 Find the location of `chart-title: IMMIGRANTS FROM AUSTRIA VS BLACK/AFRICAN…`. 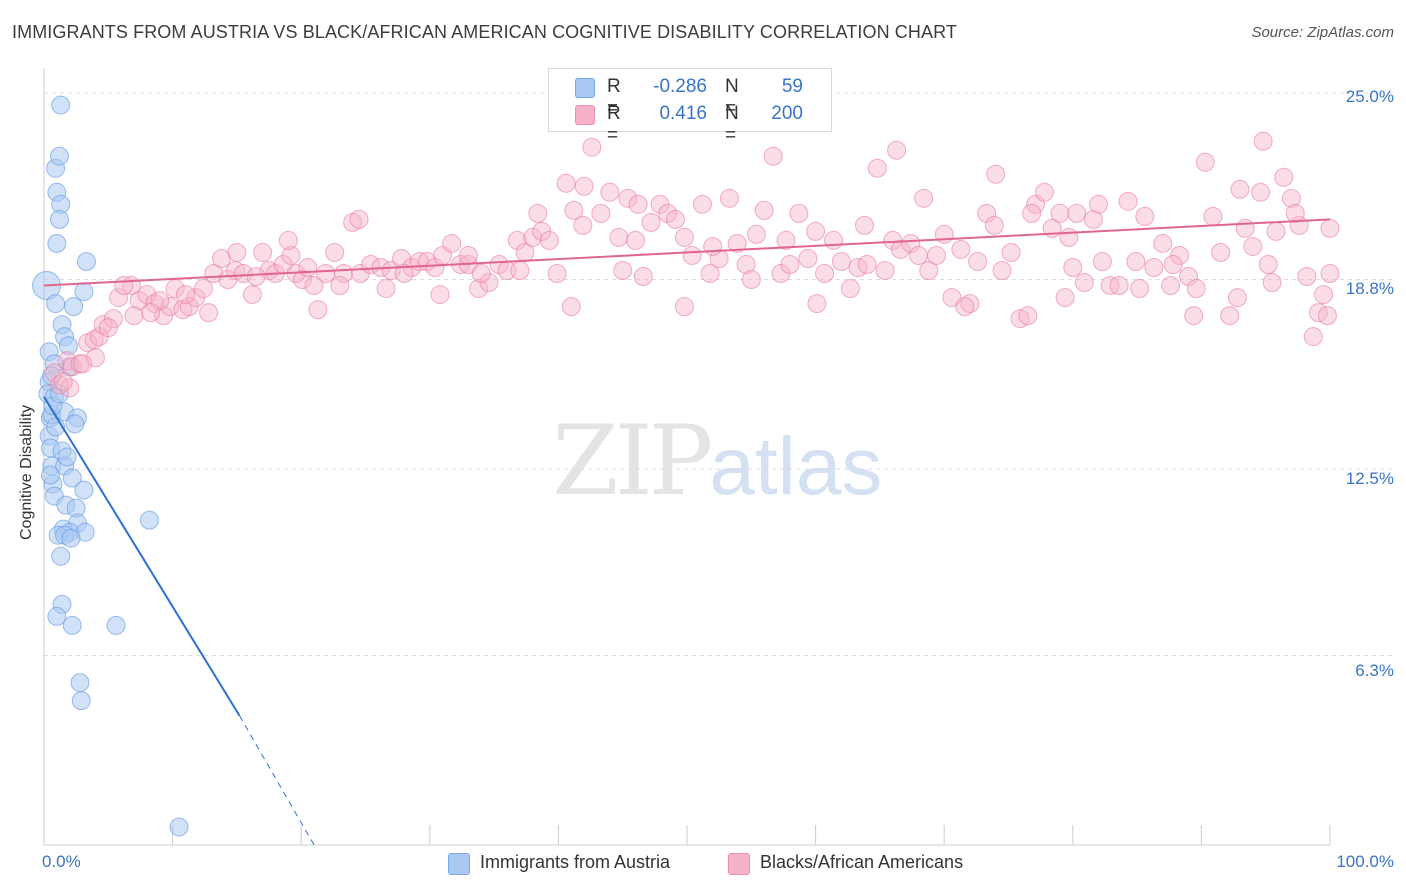

chart-title: IMMIGRANTS FROM AUSTRIA VS BLACK/AFRICAN… is located at coordinates (484, 32).